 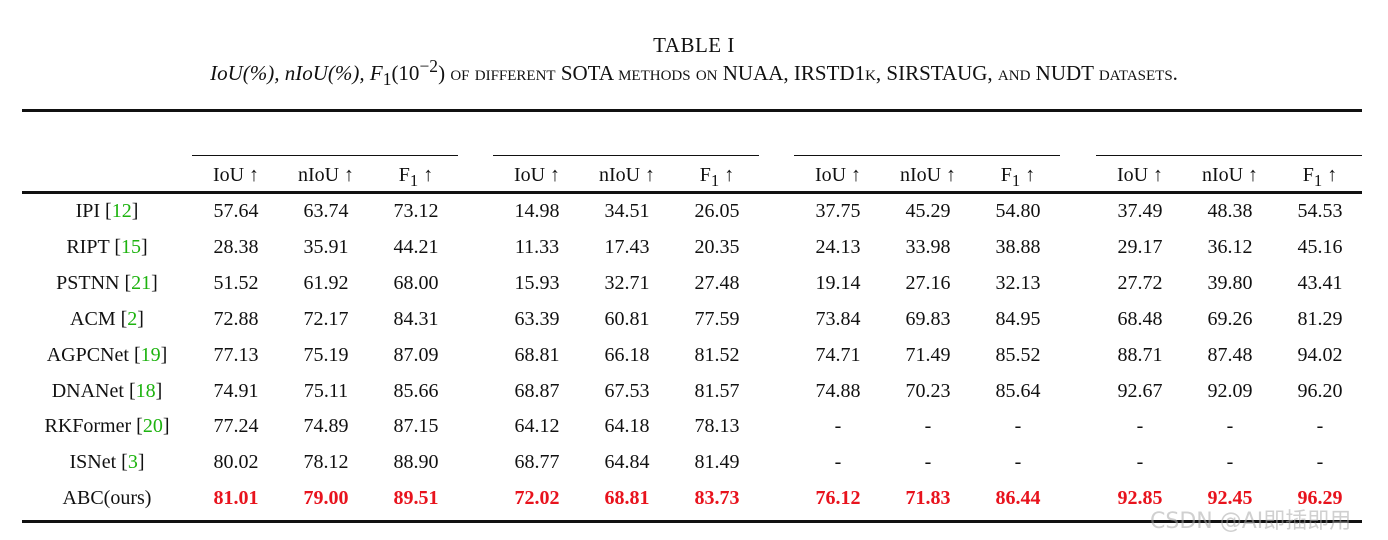 I want to click on table-cell: 38.88, so click(x=1018, y=247).